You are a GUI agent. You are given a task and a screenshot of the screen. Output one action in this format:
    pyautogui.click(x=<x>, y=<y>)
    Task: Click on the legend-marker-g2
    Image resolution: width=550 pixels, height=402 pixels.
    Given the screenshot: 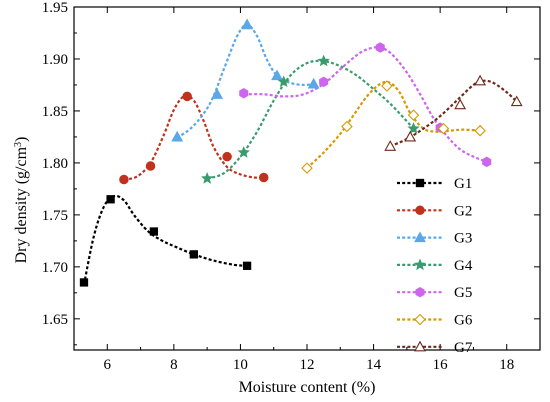 What is the action you would take?
    pyautogui.click(x=420, y=210)
    